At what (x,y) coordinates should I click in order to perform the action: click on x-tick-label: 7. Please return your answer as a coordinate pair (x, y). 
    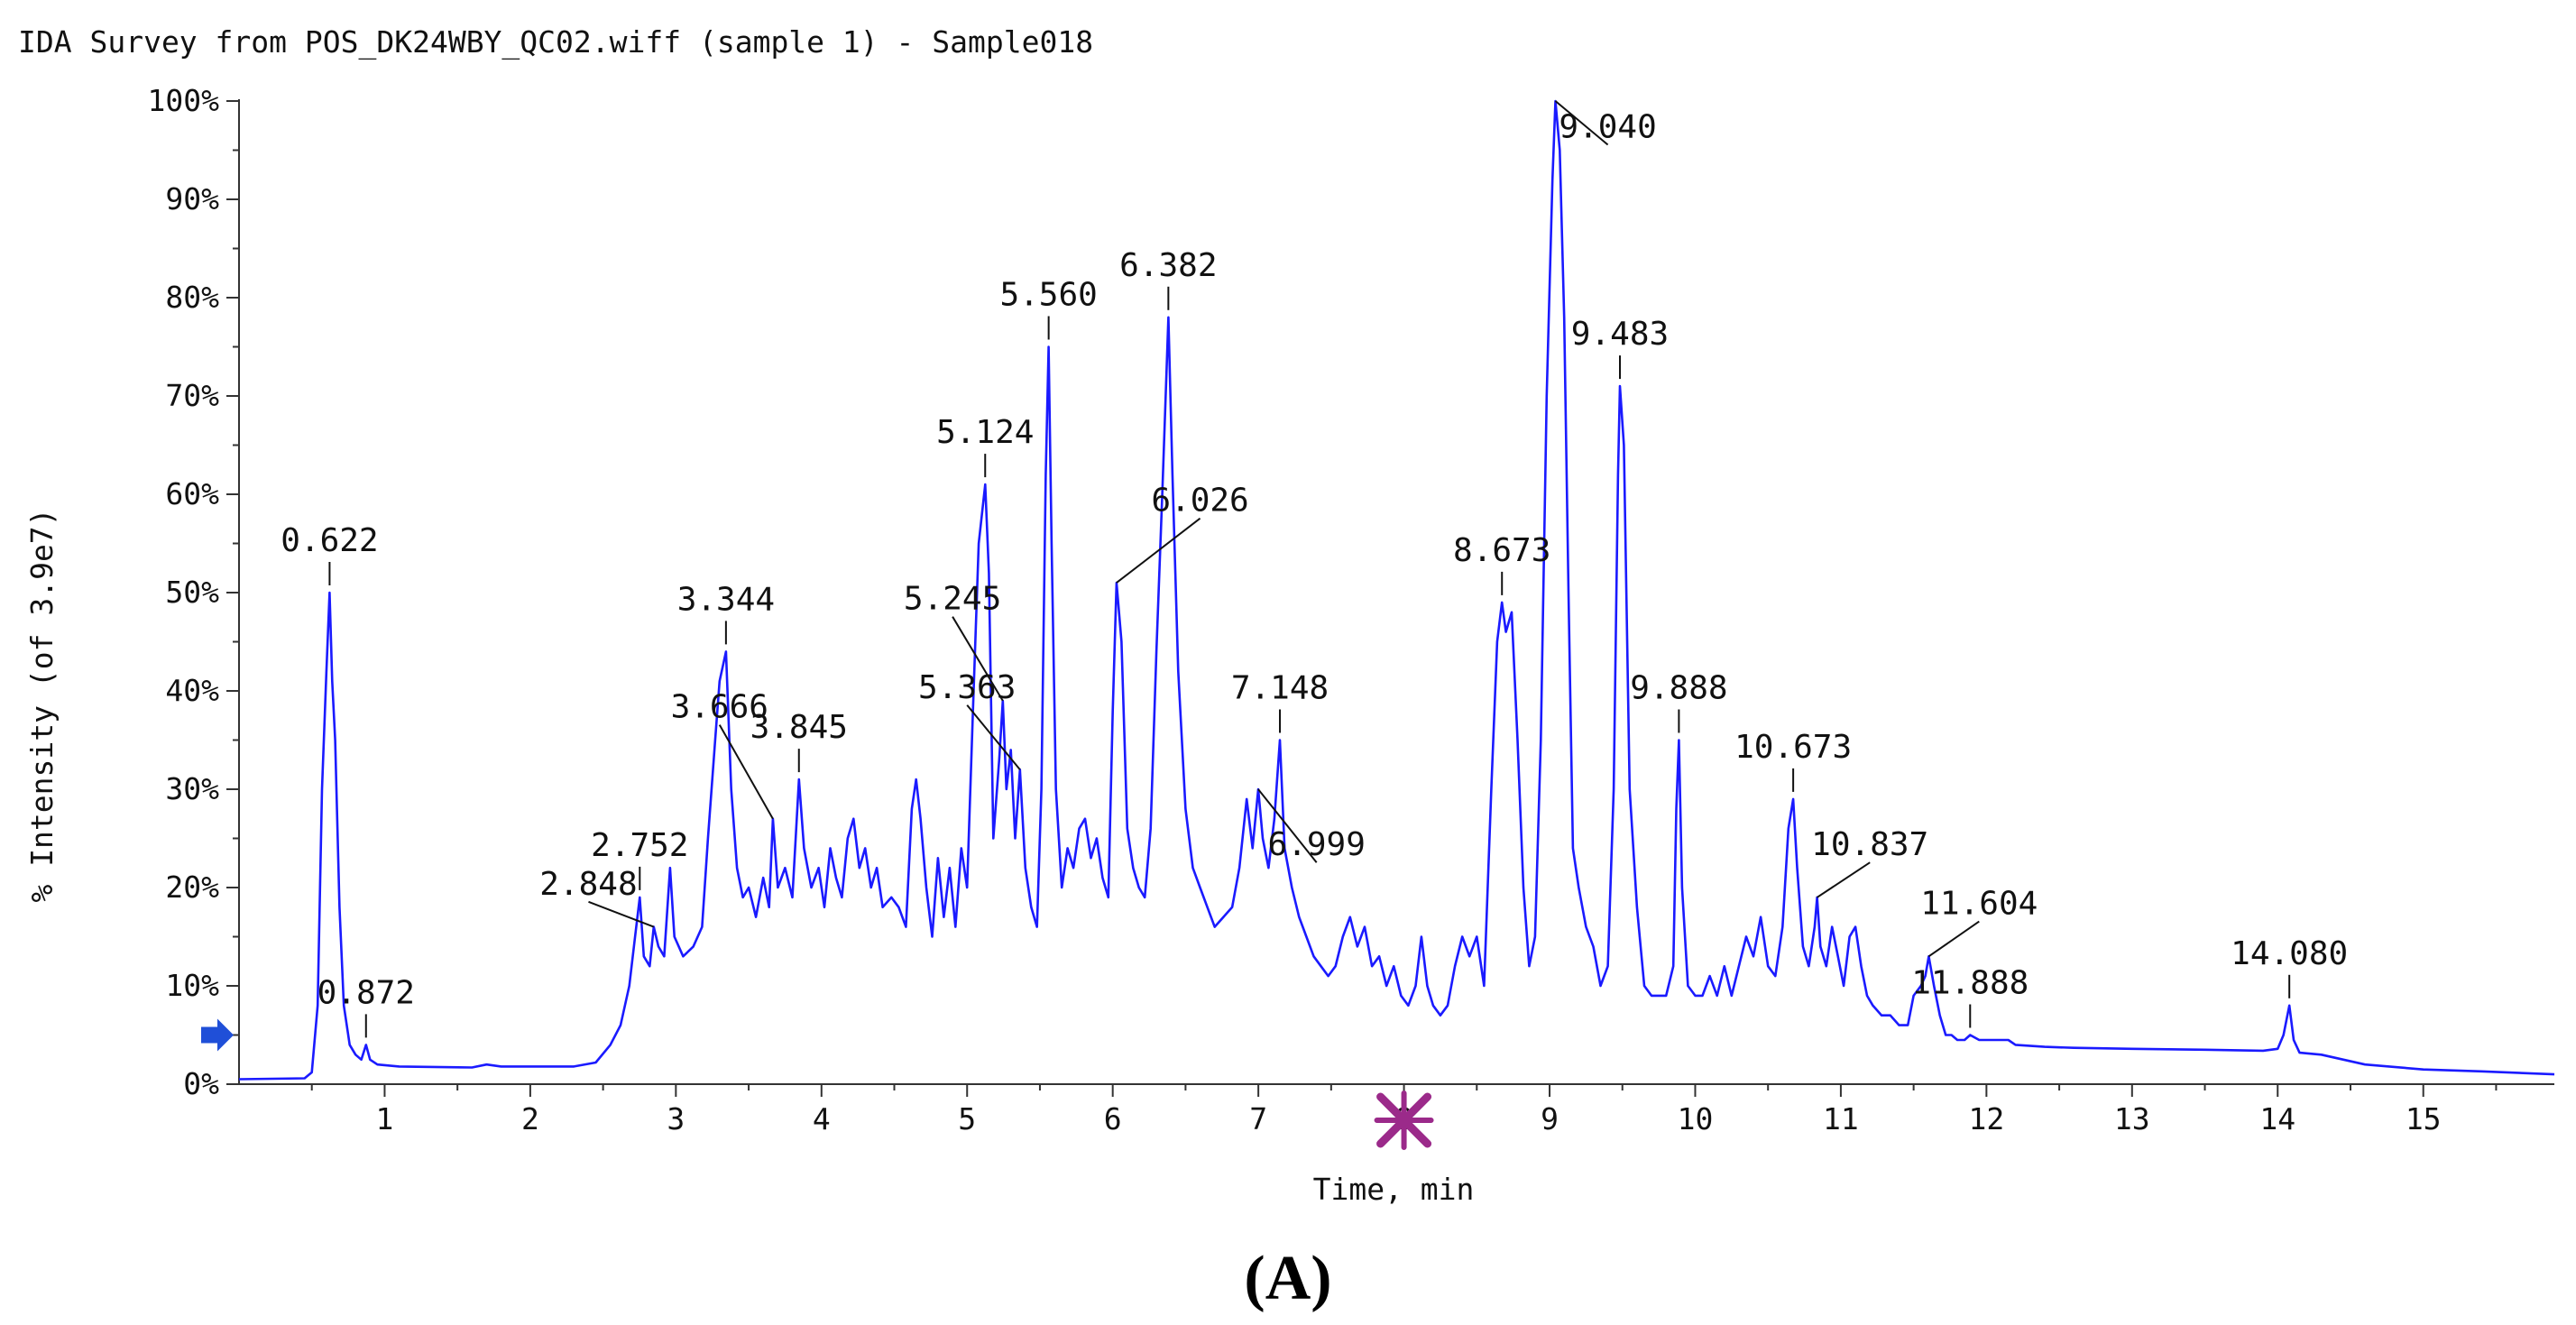
    Looking at the image, I should click on (1258, 1119).